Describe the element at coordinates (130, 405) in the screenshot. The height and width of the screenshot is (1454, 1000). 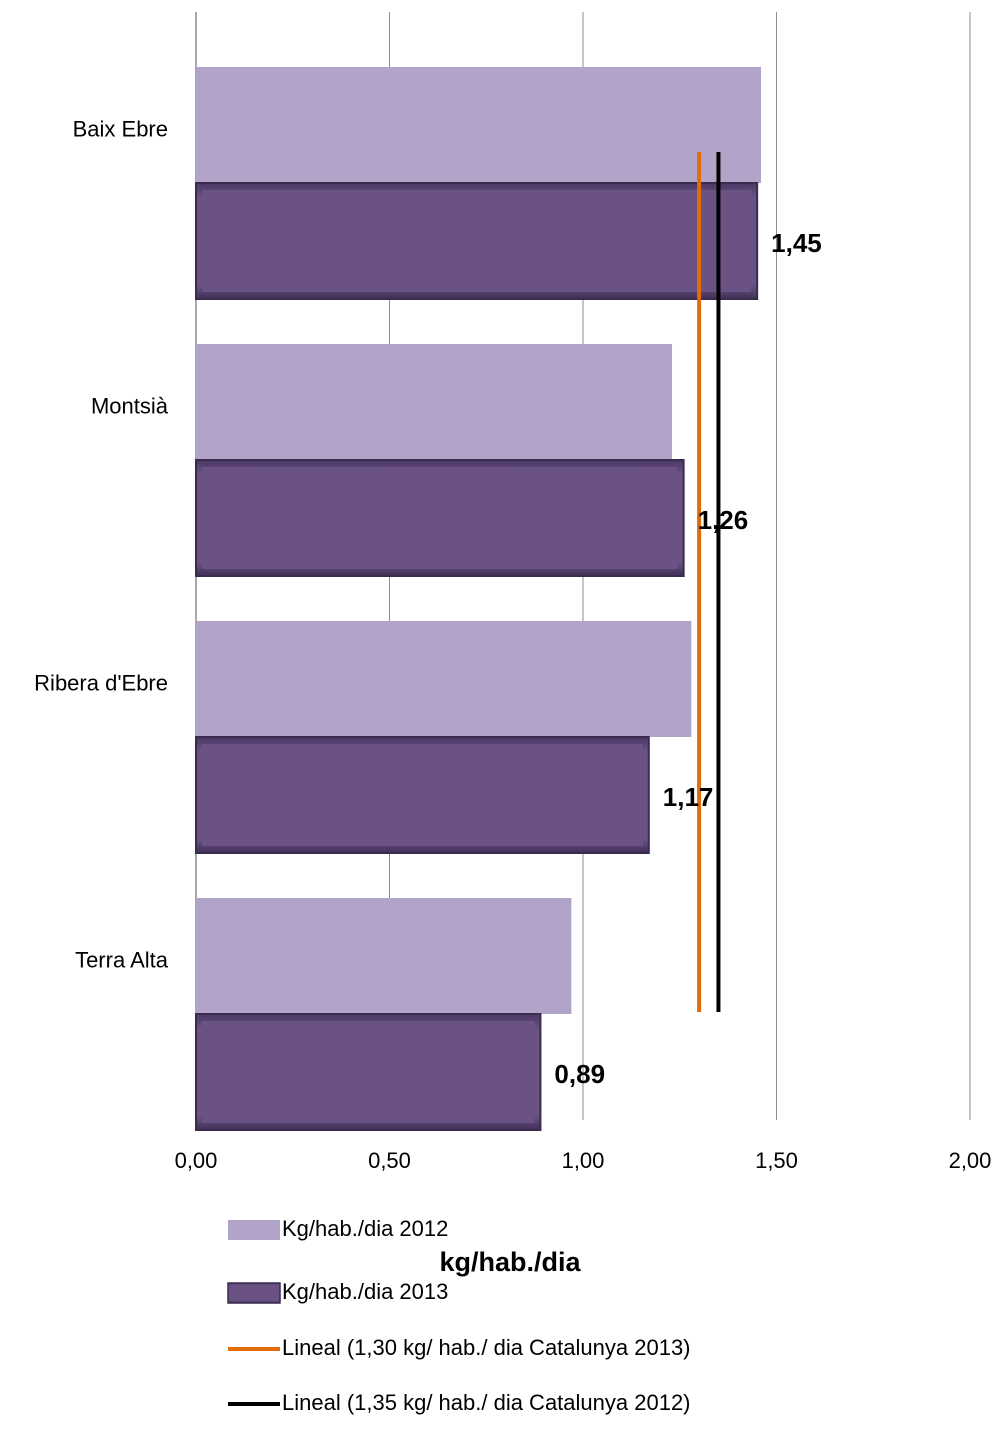
I see `category-label-montsia: Montsià` at that location.